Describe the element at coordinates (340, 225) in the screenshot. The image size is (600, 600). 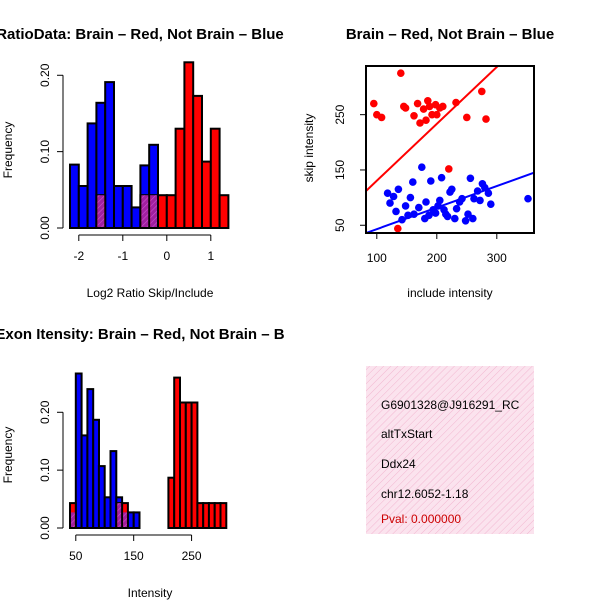
I see `scatter-y-tick-label: 50` at that location.